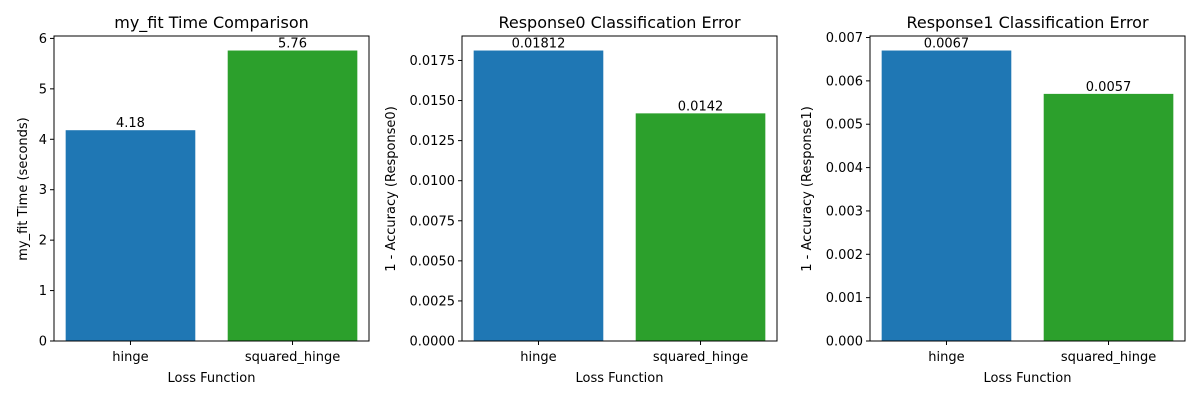 The width and height of the screenshot is (1200, 400). What do you see at coordinates (211, 23) in the screenshot?
I see `chart-title-1: my_fit Time Comparison` at bounding box center [211, 23].